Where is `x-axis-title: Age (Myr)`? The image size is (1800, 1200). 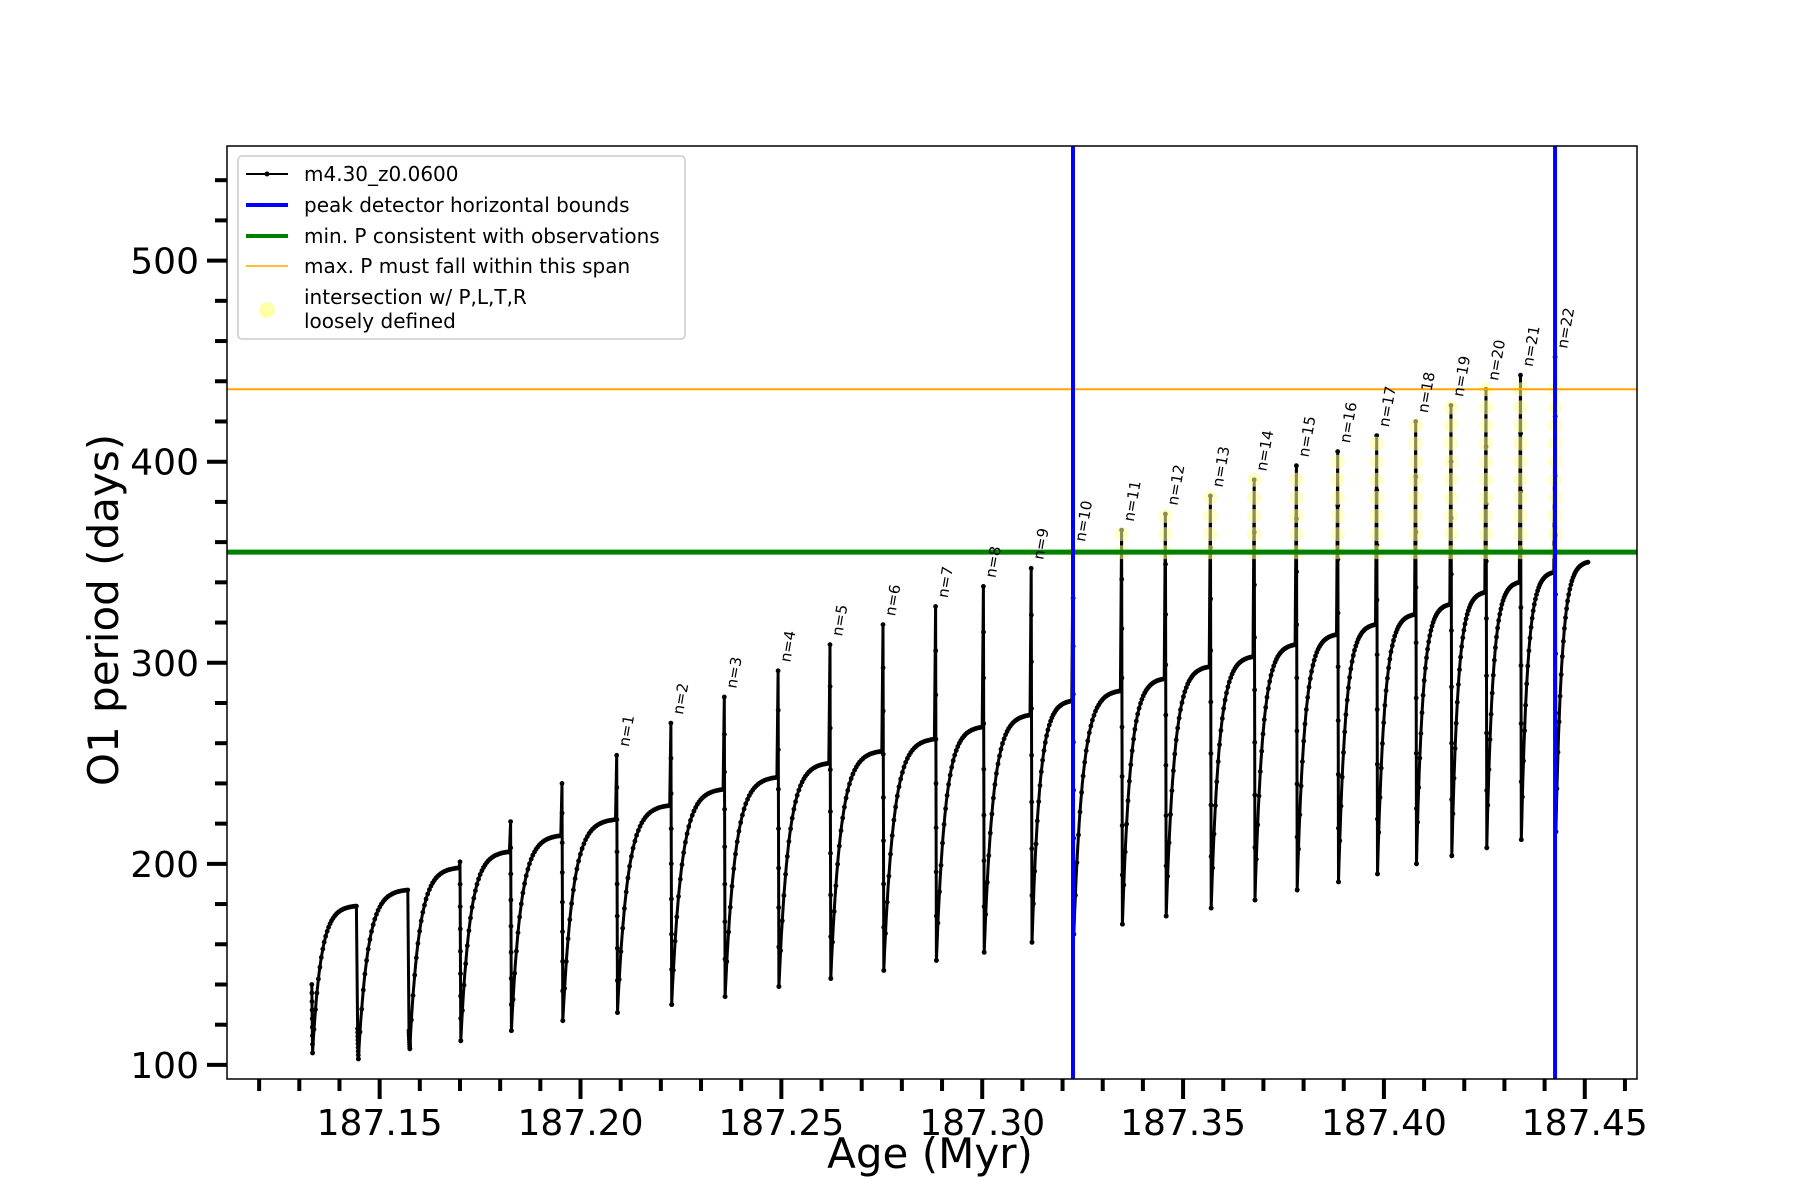 x-axis-title: Age (Myr) is located at coordinates (930, 1153).